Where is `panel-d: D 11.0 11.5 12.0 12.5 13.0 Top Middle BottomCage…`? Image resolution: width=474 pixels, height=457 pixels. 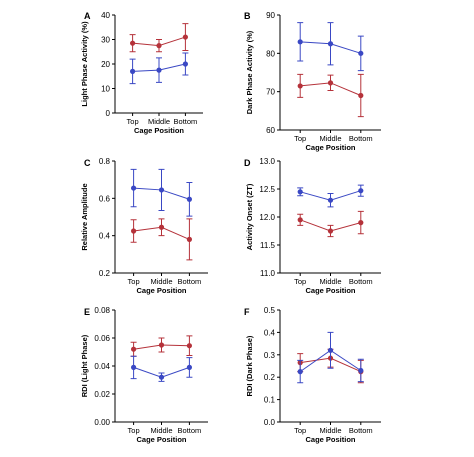 panel-d: D 11.0 11.5 12.0 12.5 13.0 Top Middle BottomCage… is located at coordinates (312, 226).